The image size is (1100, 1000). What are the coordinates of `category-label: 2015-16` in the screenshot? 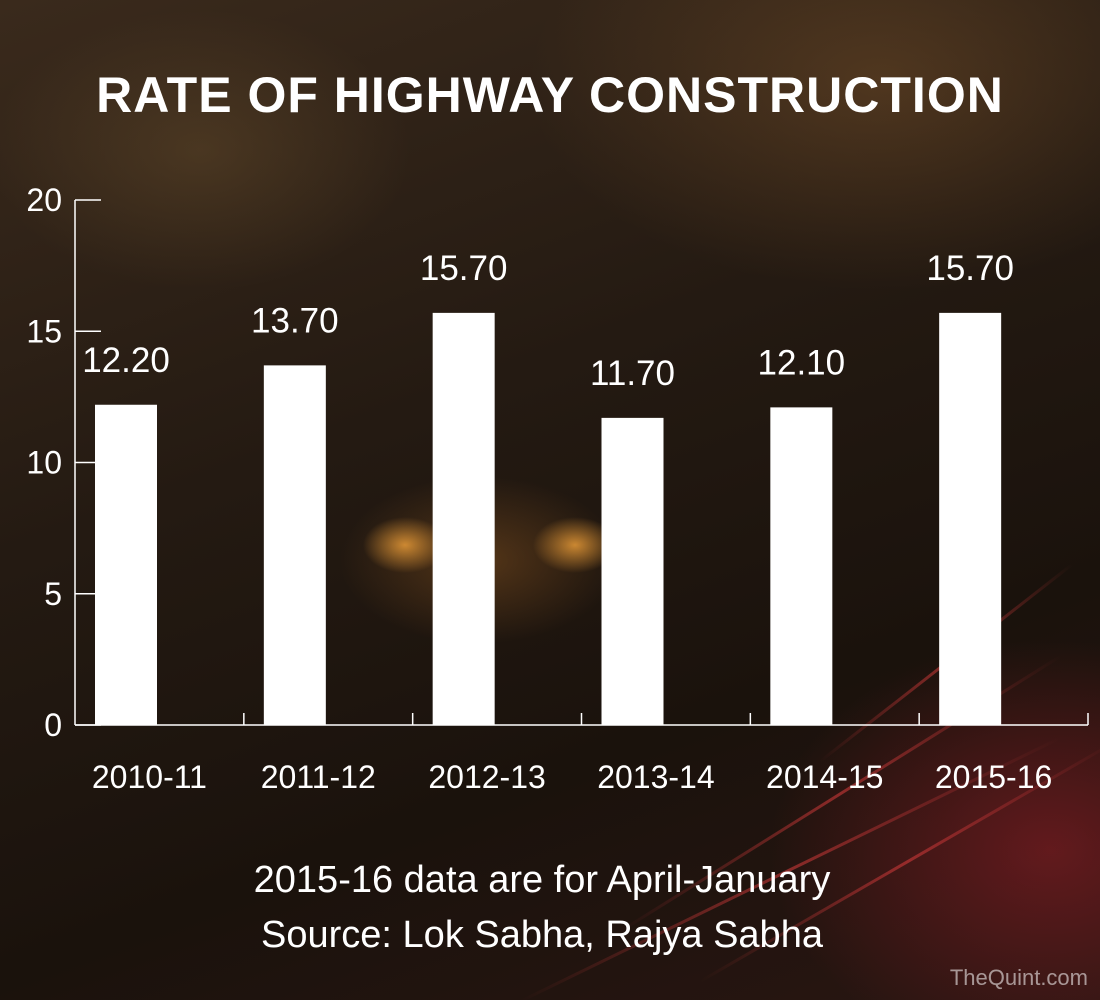 It's located at (993, 777).